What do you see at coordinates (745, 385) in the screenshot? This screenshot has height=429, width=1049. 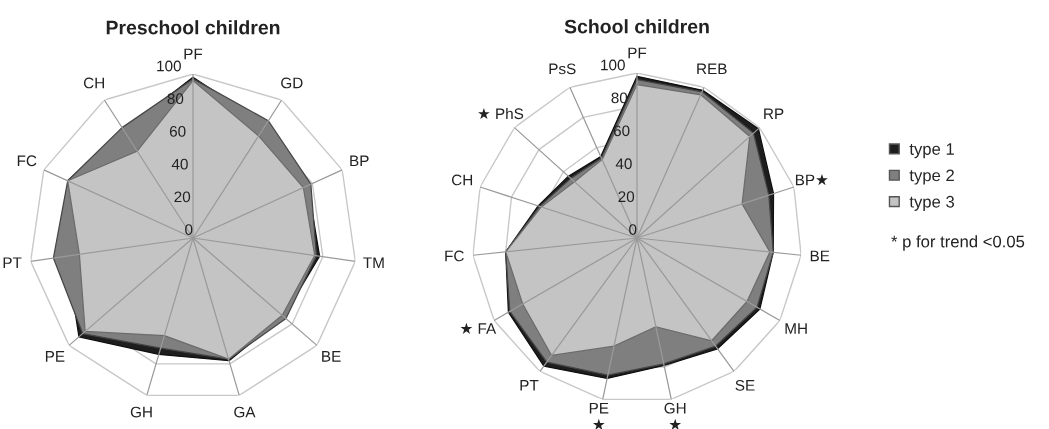 I see `spoke-label: SE` at bounding box center [745, 385].